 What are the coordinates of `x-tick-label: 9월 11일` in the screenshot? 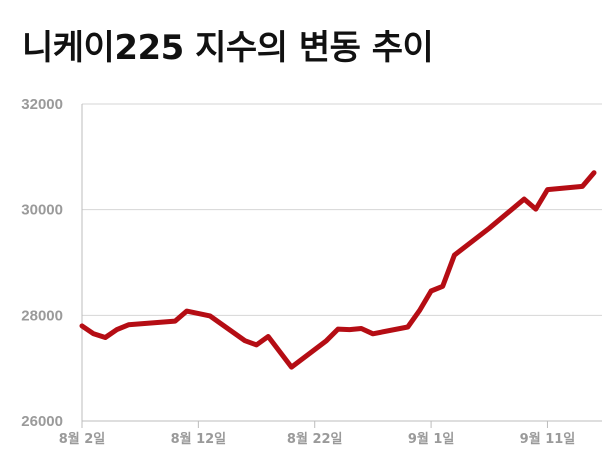 It's located at (548, 439).